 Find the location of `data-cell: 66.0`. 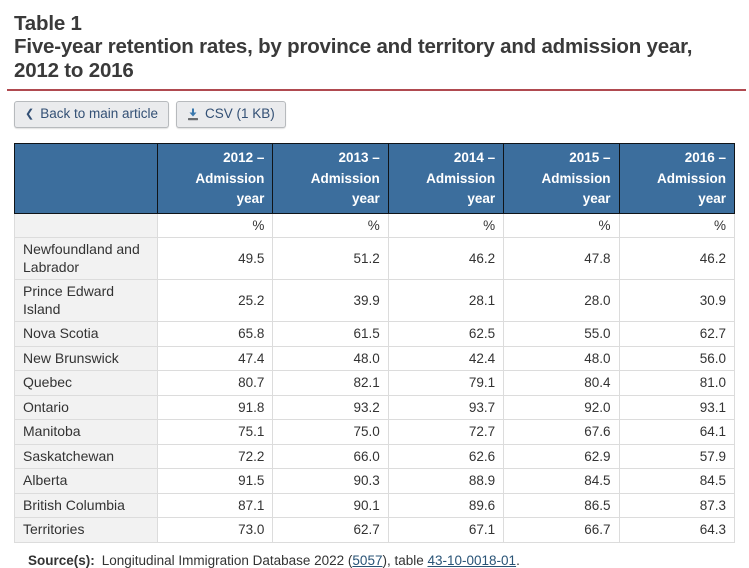

data-cell: 66.0 is located at coordinates (330, 456).